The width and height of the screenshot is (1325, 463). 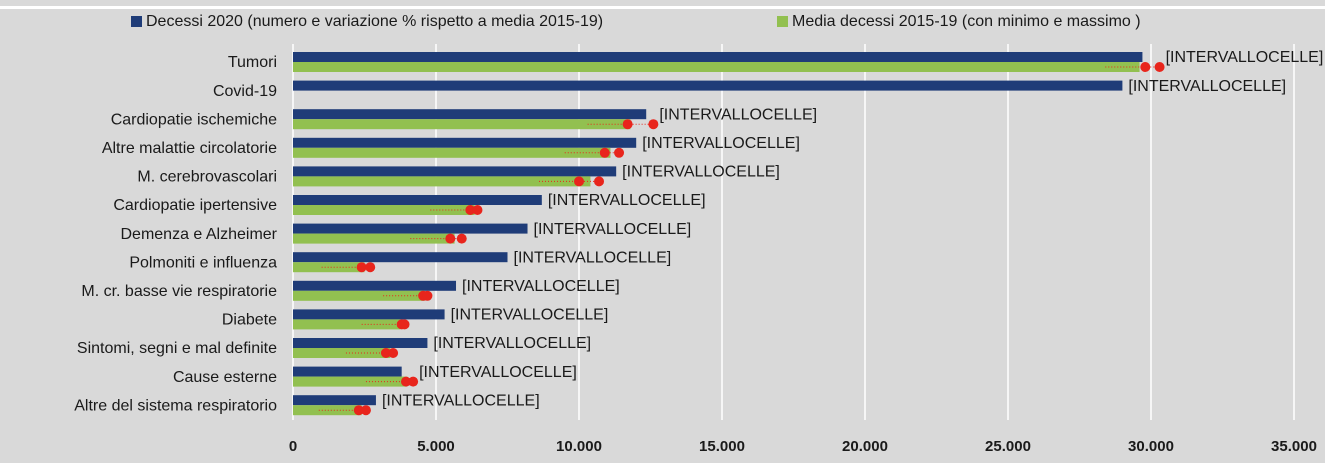 What do you see at coordinates (865, 446) in the screenshot?
I see `x-tick-label: 20.000` at bounding box center [865, 446].